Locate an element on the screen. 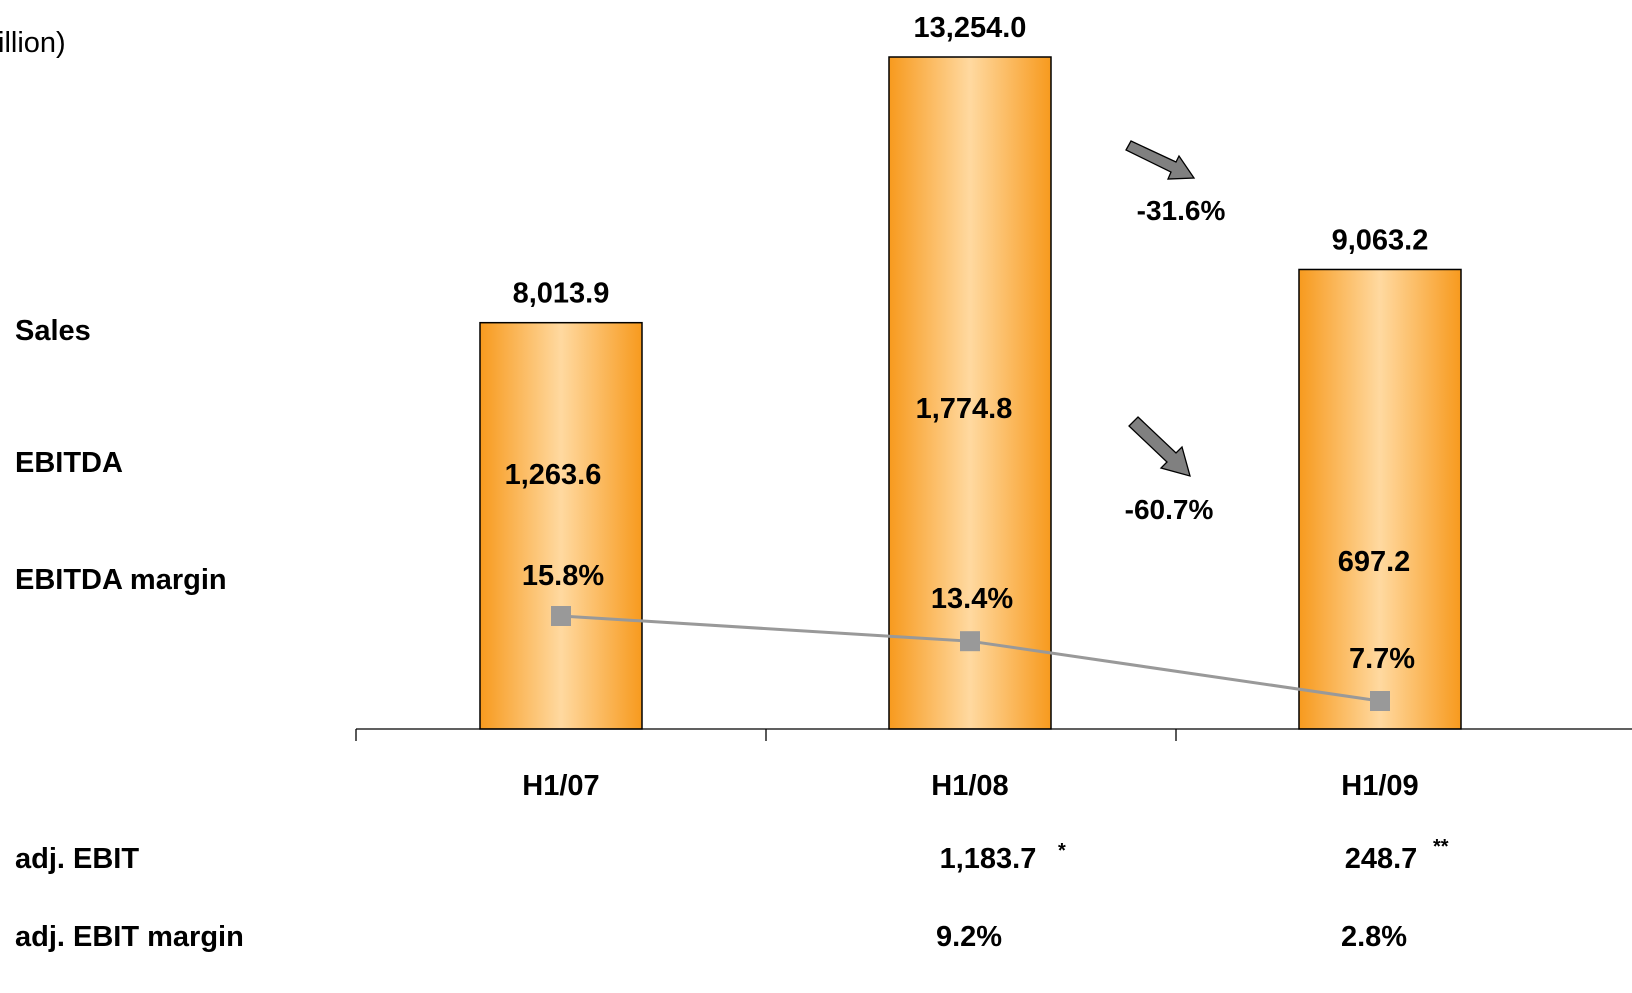  sales-value-label: 13,254.0 is located at coordinates (970, 28).